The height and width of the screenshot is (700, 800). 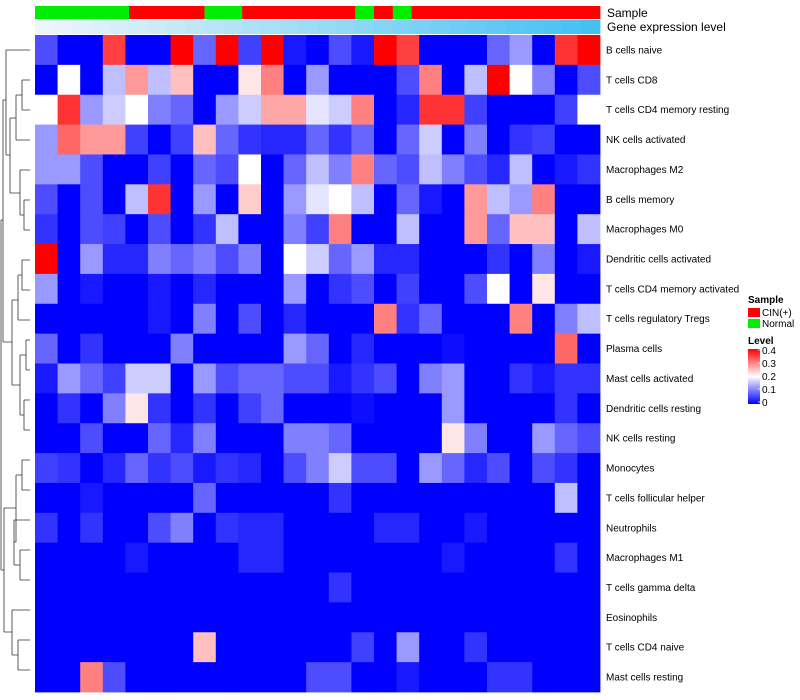 I want to click on row-label: Macrophages M2, so click(x=645, y=170).